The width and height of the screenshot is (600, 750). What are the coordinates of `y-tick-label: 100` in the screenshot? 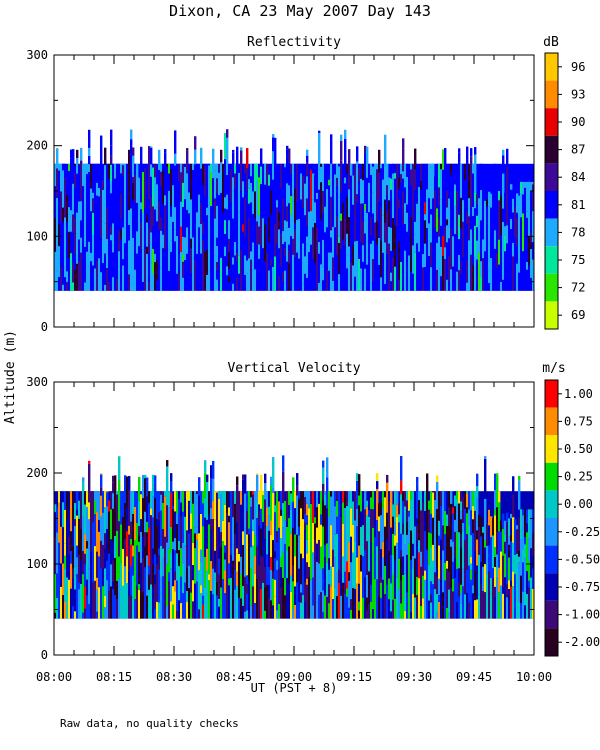 It's located at (37, 236).